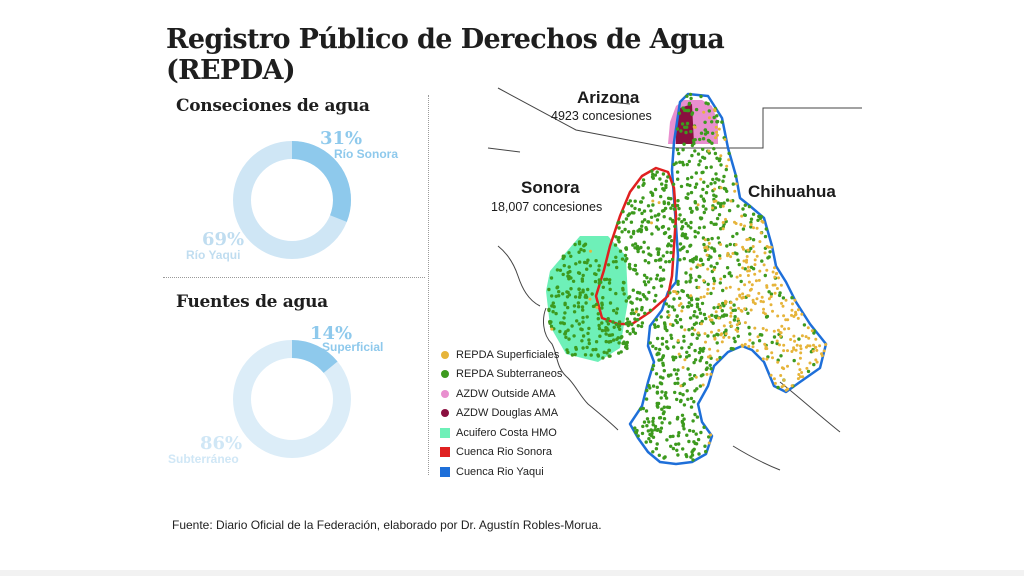  What do you see at coordinates (445, 354) in the screenshot?
I see `legend-swatch` at bounding box center [445, 354].